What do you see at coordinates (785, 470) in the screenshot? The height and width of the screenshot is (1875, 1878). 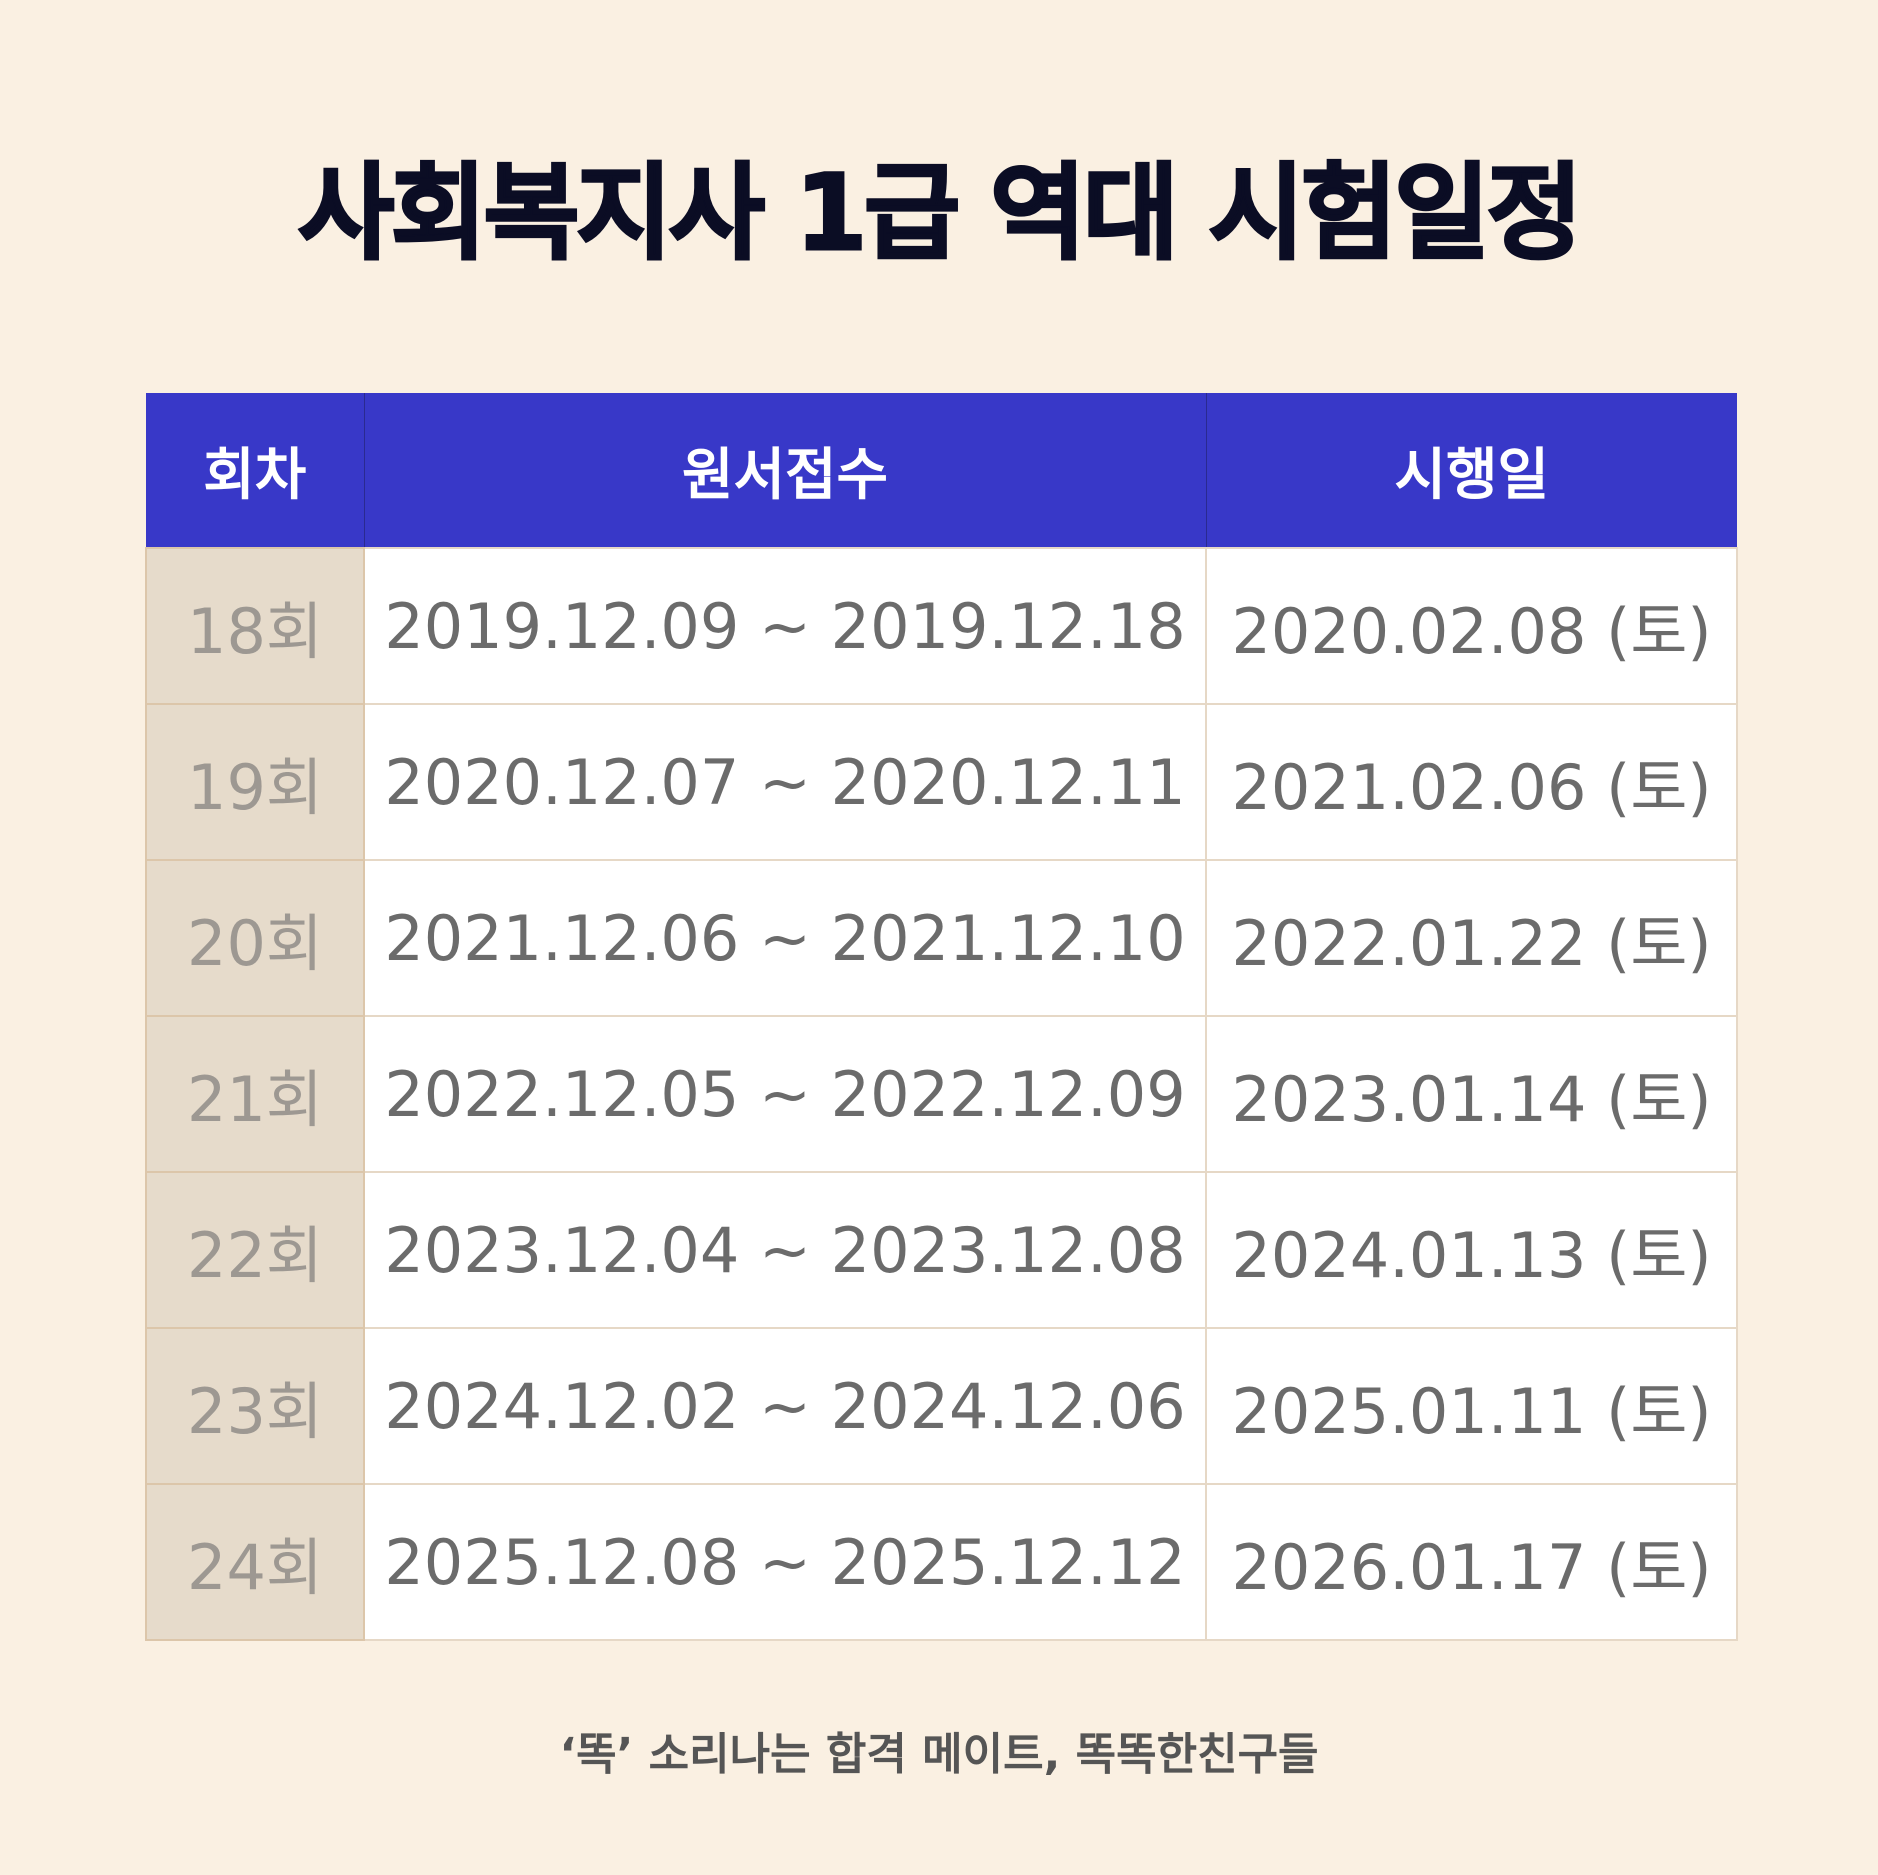 I see `header-application: 원서접수` at bounding box center [785, 470].